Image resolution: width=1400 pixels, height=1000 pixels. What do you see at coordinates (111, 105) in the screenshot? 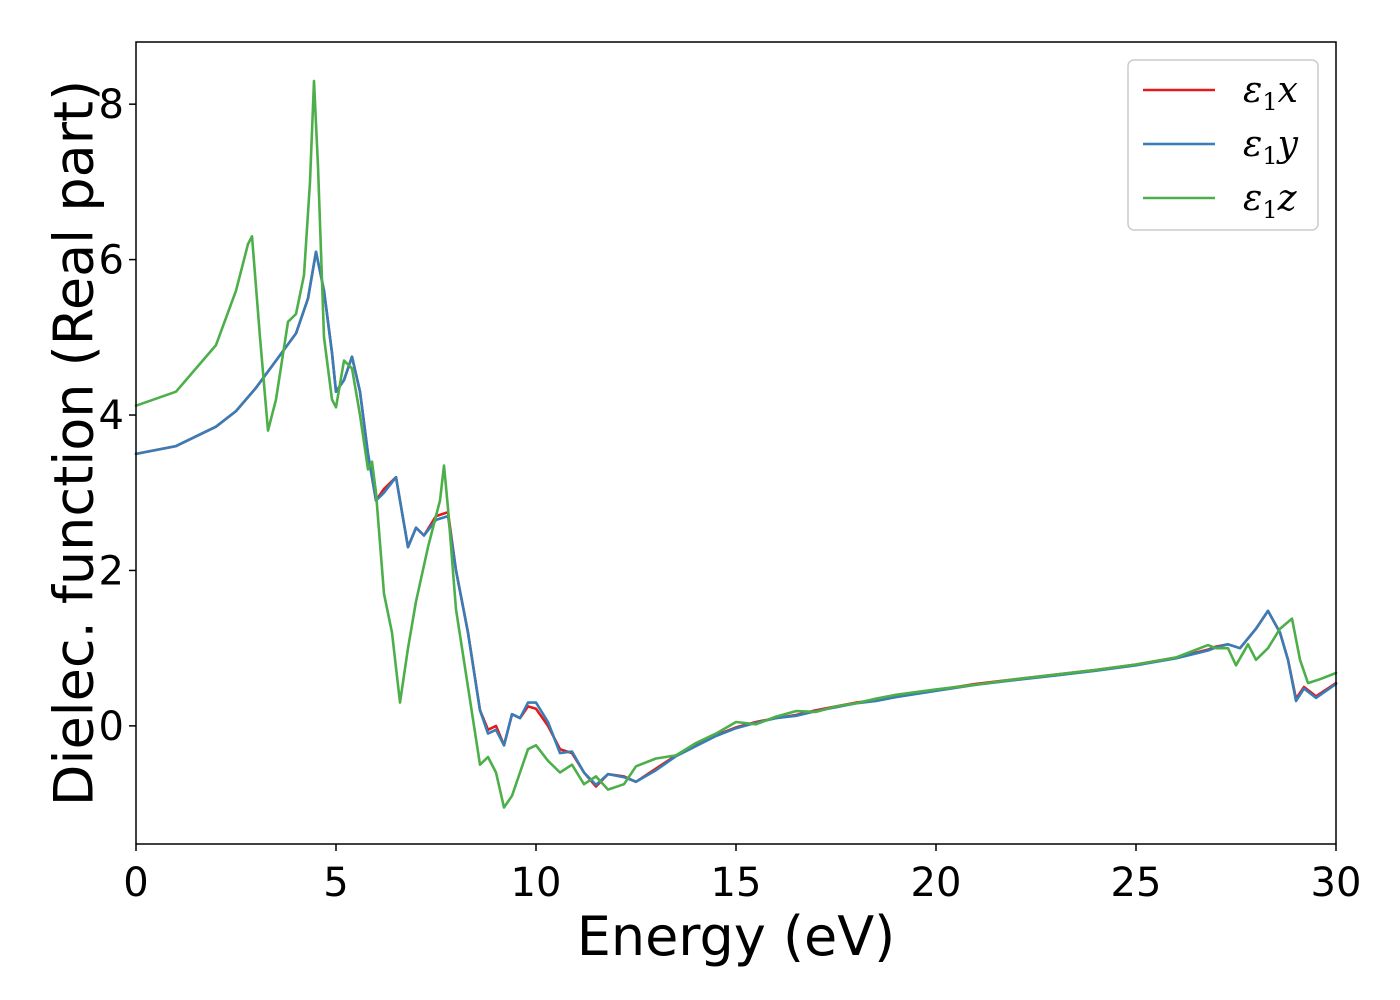
I see `y-tick-label: 8` at bounding box center [111, 105].